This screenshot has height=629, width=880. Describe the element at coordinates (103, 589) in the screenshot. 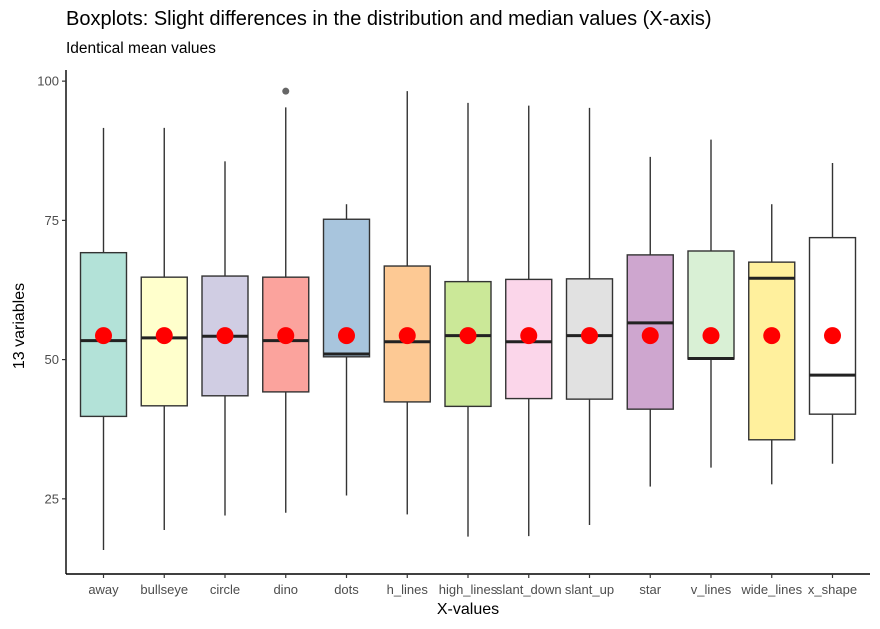

I see `x-tick-label: away` at that location.